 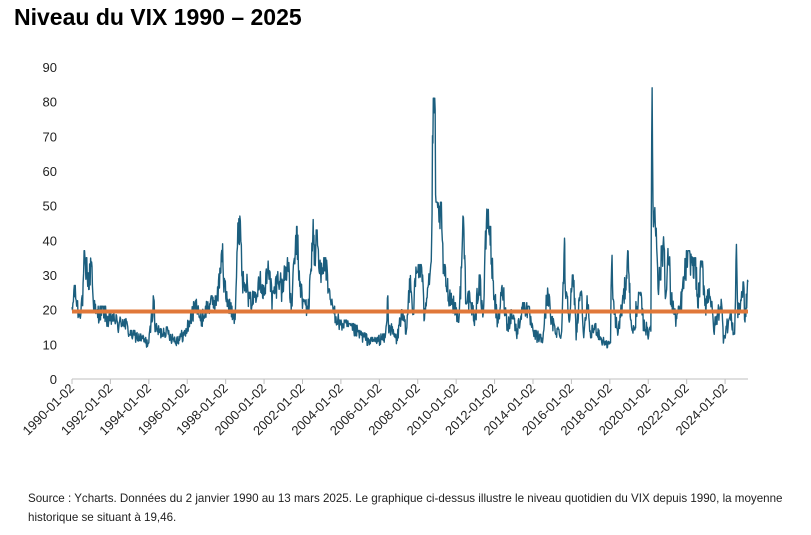 What do you see at coordinates (50, 102) in the screenshot?
I see `y-tick-label: 80` at bounding box center [50, 102].